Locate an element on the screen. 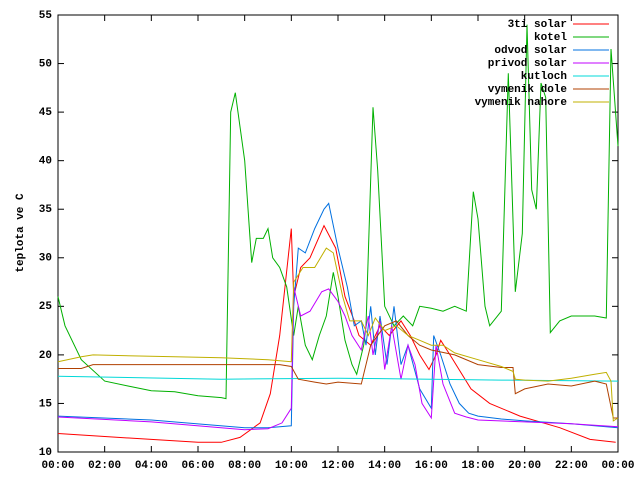 This screenshot has height=480, width=640. x-tick-label: 02:00 is located at coordinates (104, 466).